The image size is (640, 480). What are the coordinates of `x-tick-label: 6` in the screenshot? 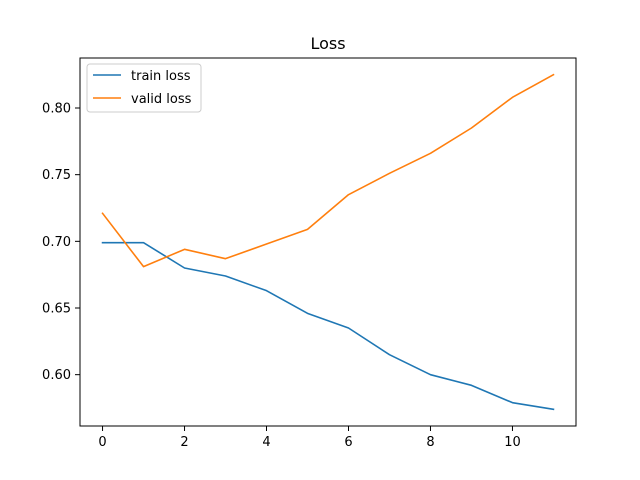 It's located at (348, 442).